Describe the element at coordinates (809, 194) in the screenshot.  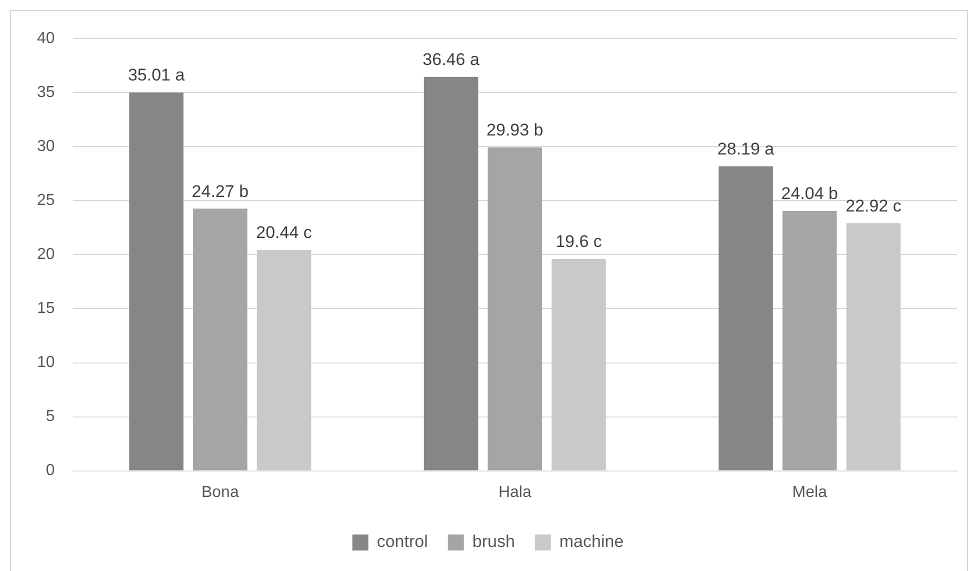
I see `data-label: 24.04 b` at that location.